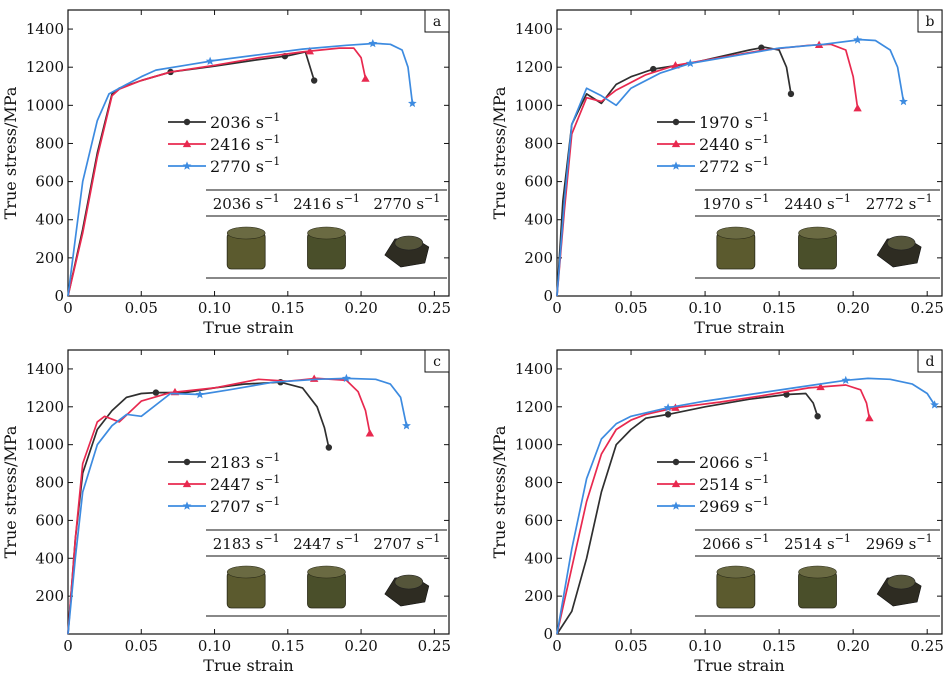  I want to click on legend-label-0: 2066 s−1, so click(734, 461).